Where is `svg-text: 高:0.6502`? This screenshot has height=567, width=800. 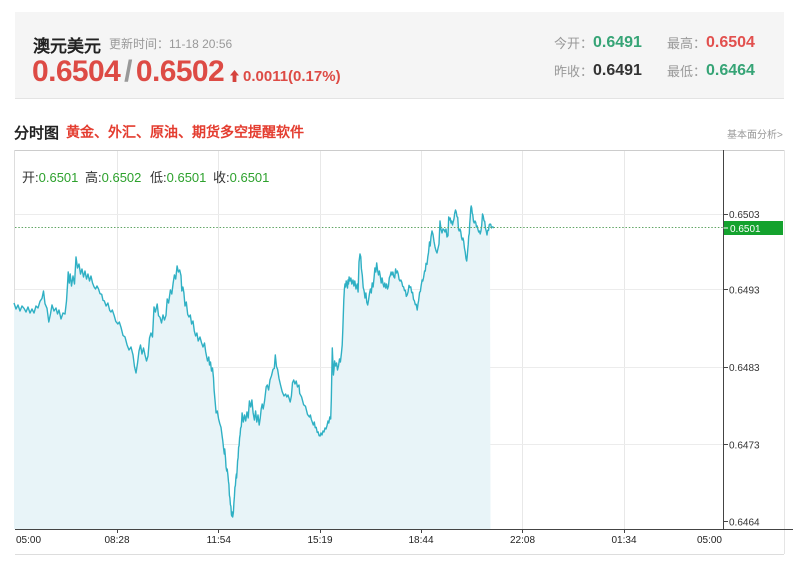
svg-text: 高:0.6502 is located at coordinates (113, 177).